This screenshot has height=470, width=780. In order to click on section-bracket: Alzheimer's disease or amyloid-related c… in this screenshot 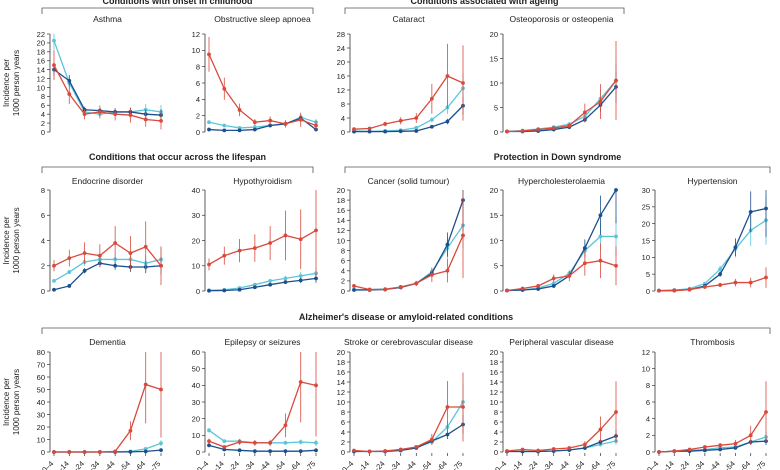, I will do `click(406, 323)`.